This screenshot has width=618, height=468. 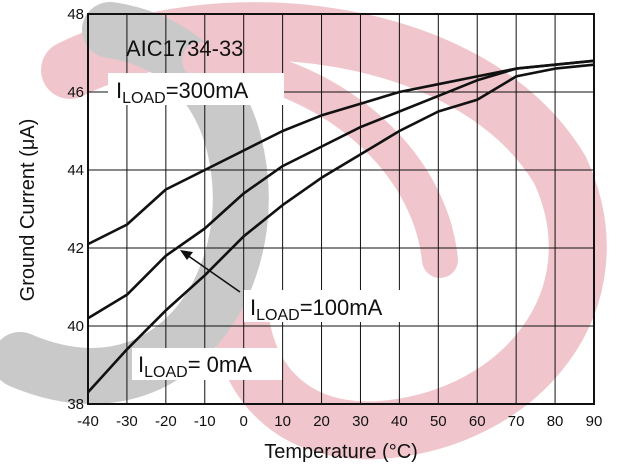 What do you see at coordinates (75, 14) in the screenshot?
I see `y-tick-label: 48` at bounding box center [75, 14].